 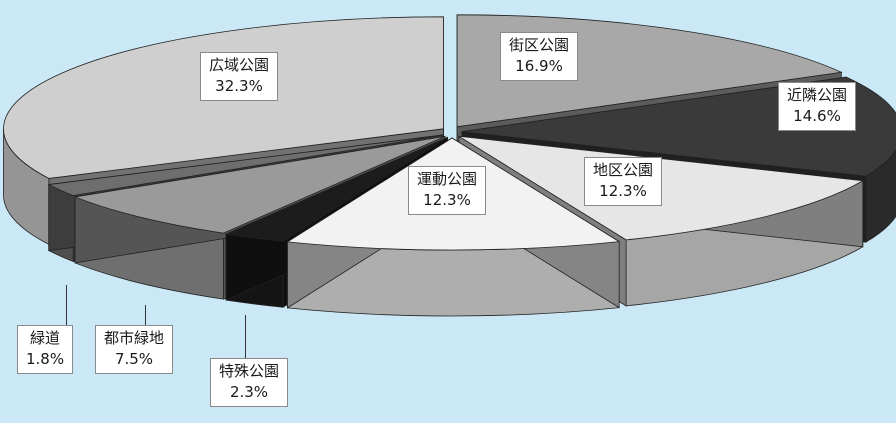 What do you see at coordinates (539, 45) in the screenshot?
I see `label-gaiku-name: 街区公園` at bounding box center [539, 45].